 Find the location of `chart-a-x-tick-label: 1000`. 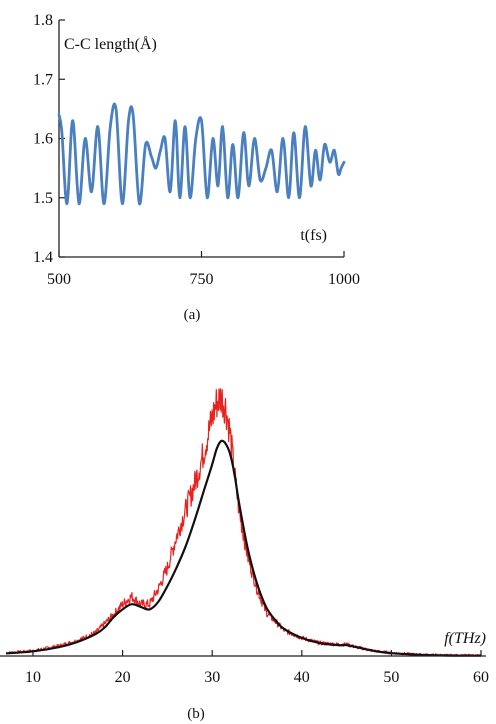

chart-a-x-tick-label: 1000 is located at coordinates (344, 279).